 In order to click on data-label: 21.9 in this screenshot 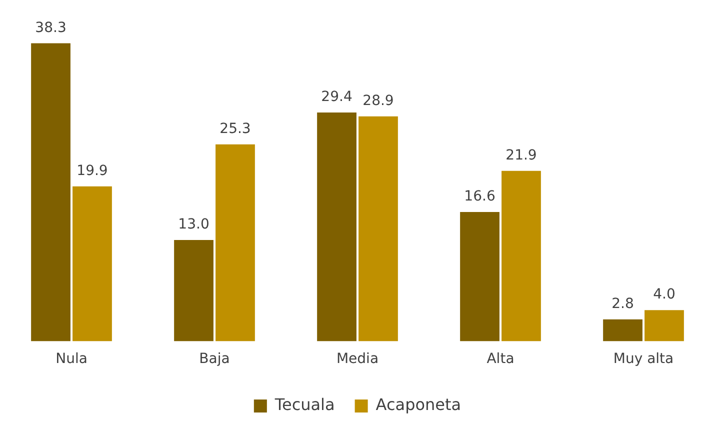, I will do `click(521, 155)`.